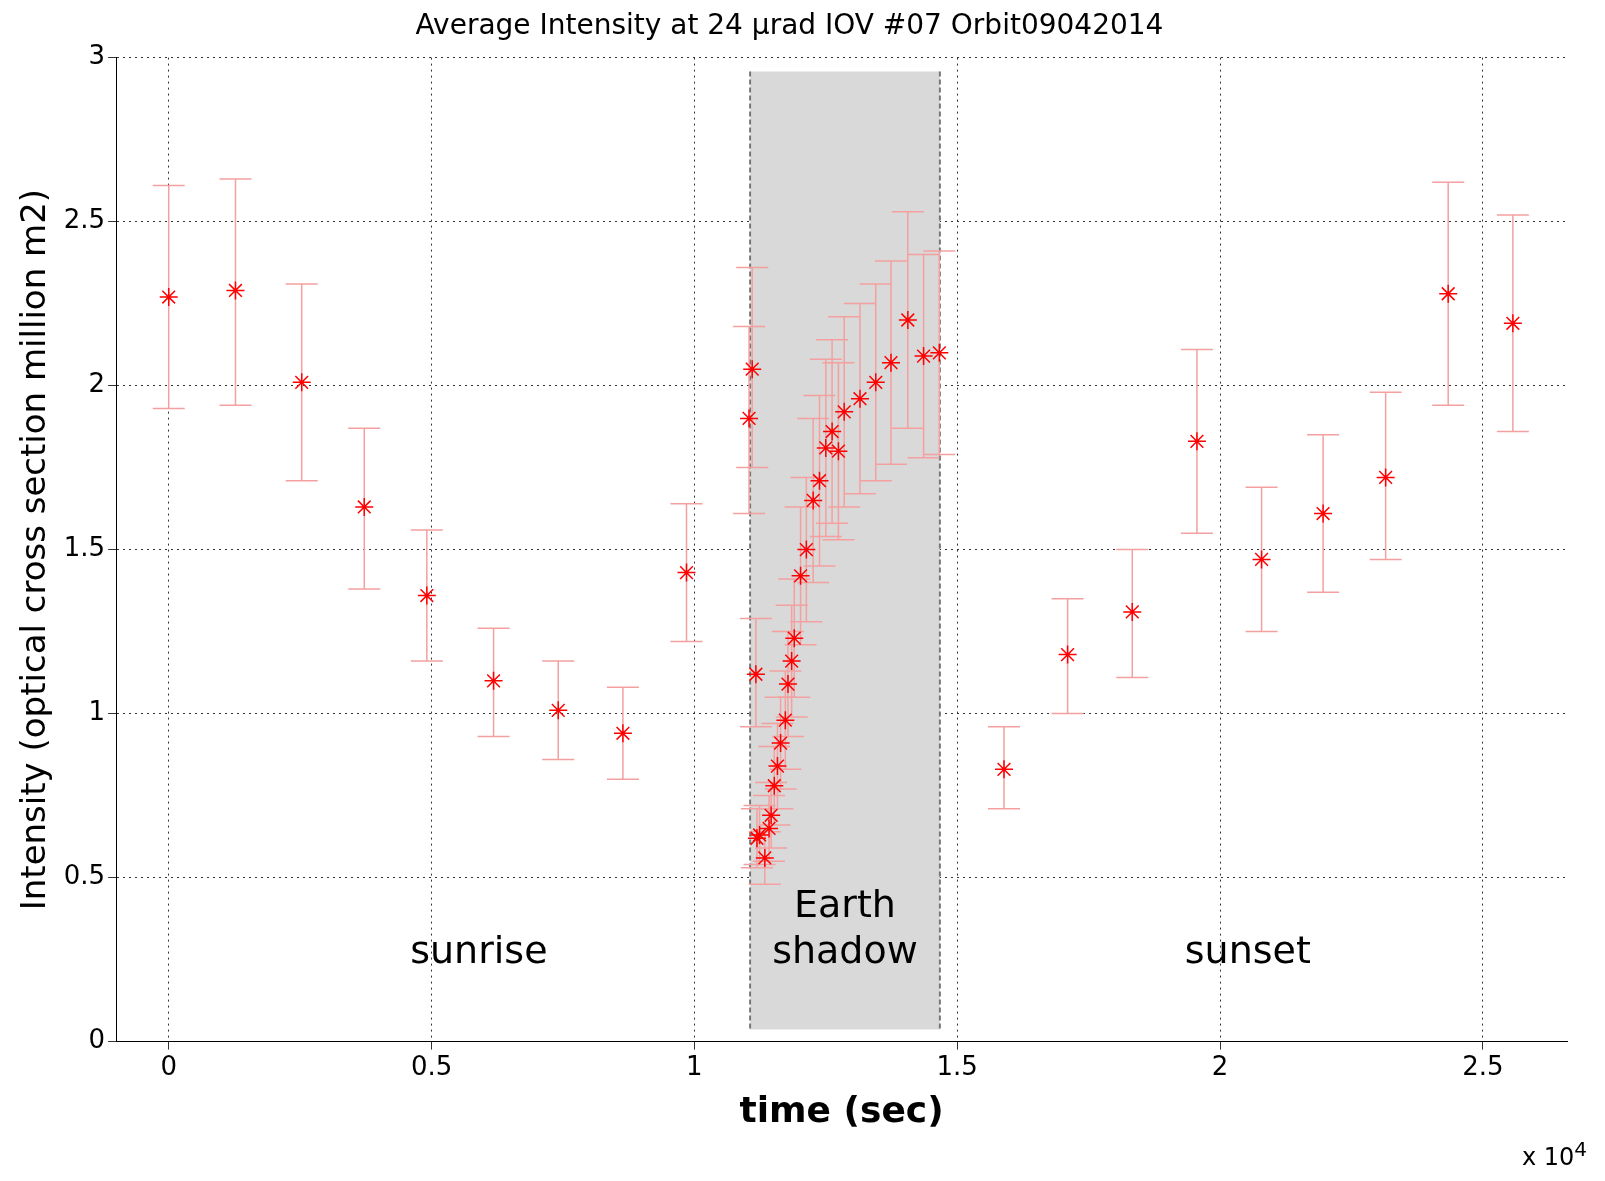 Image resolution: width=1605 pixels, height=1181 pixels. I want to click on annotation: sunrise, so click(479, 949).